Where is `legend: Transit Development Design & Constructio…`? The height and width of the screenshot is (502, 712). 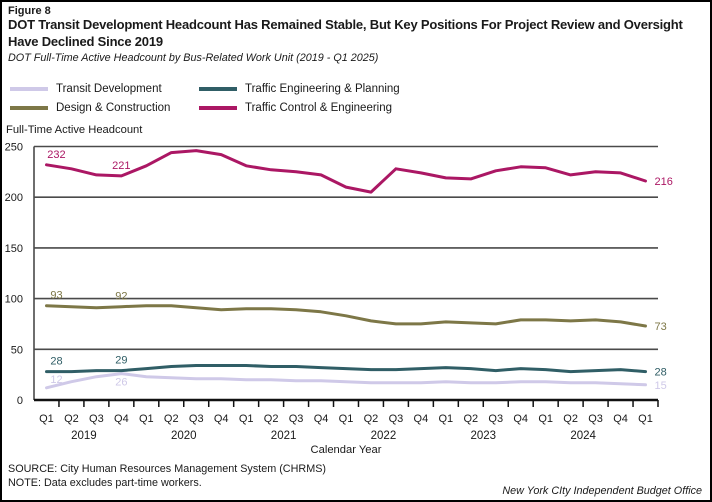
legend: Transit Development Design & Constructio… is located at coordinates (205, 98).